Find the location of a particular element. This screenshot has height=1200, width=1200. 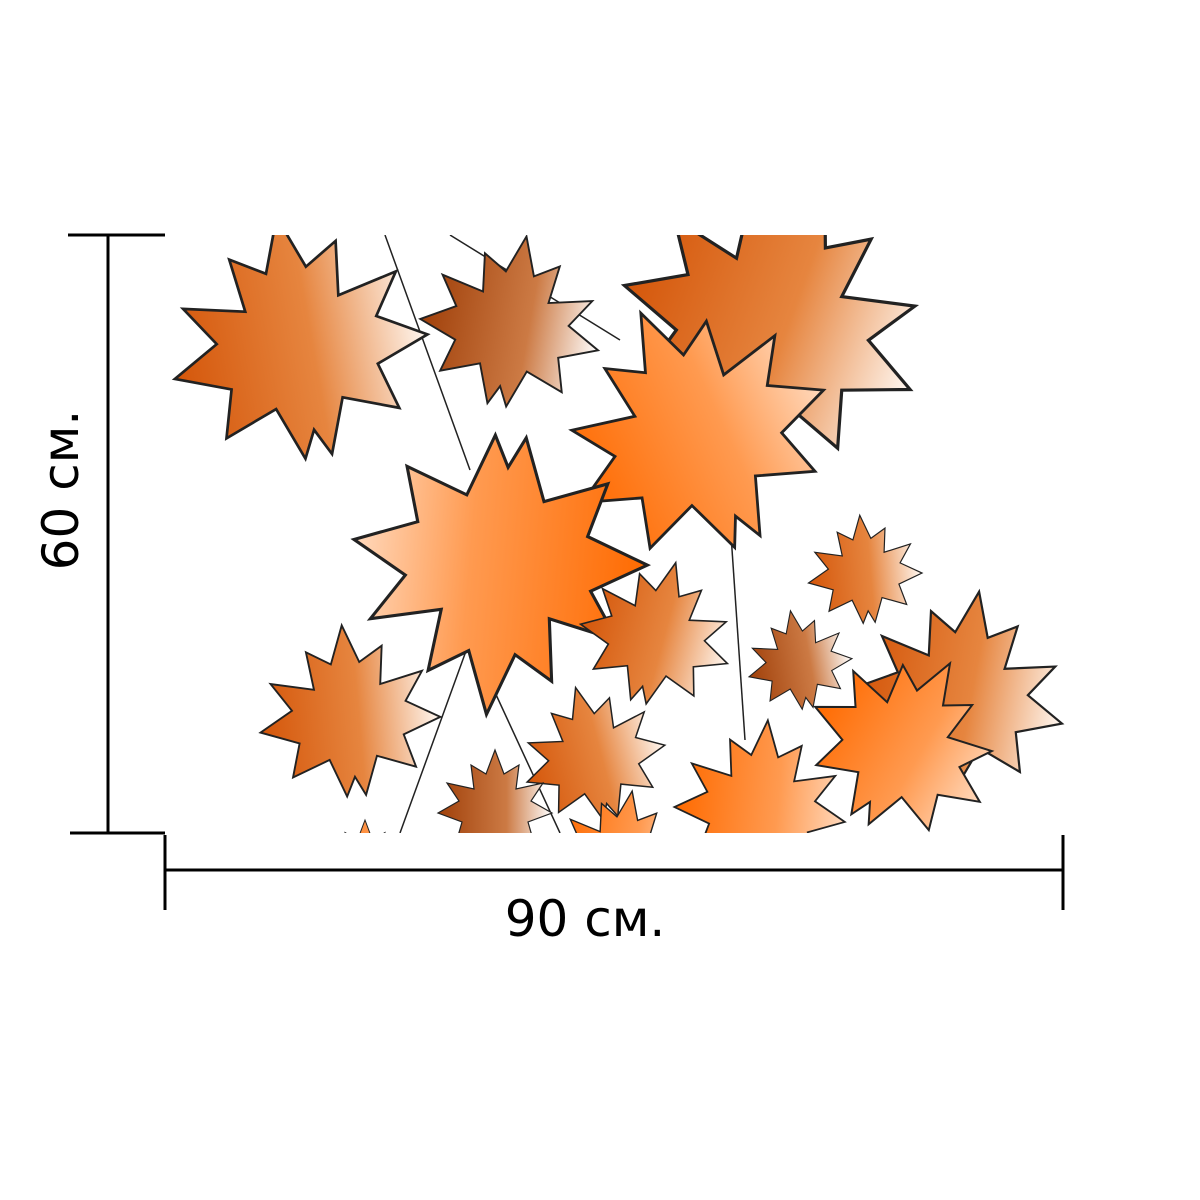

width-label: 90 см. is located at coordinates (585, 919).